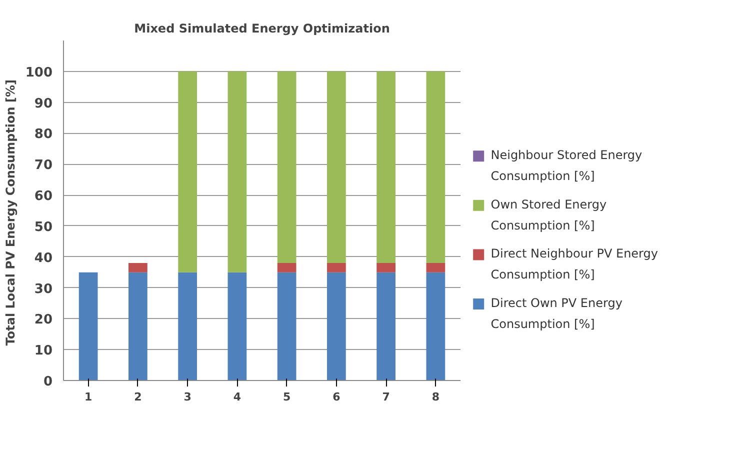 Image resolution: width=753 pixels, height=474 pixels. What do you see at coordinates (556, 313) in the screenshot?
I see `legend-label: Direct Own PV Energy Consumption [%]` at bounding box center [556, 313].